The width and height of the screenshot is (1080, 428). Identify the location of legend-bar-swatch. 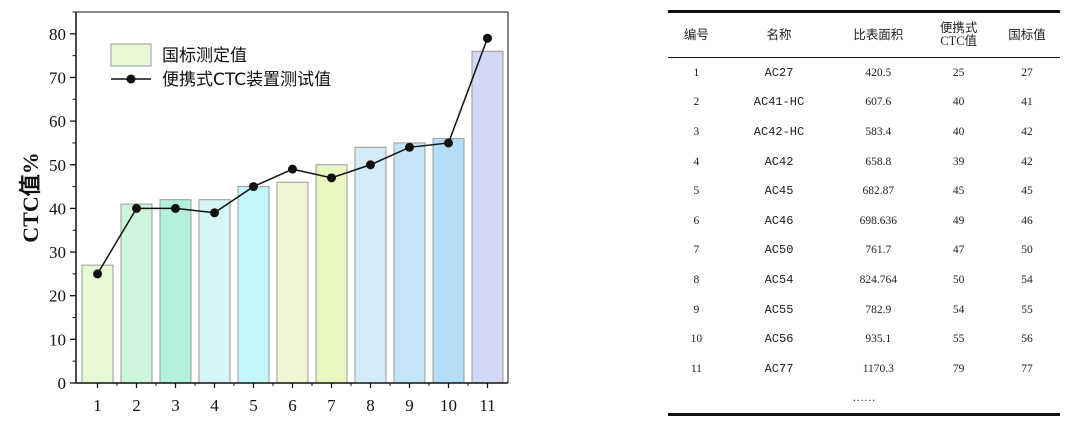
(131, 55).